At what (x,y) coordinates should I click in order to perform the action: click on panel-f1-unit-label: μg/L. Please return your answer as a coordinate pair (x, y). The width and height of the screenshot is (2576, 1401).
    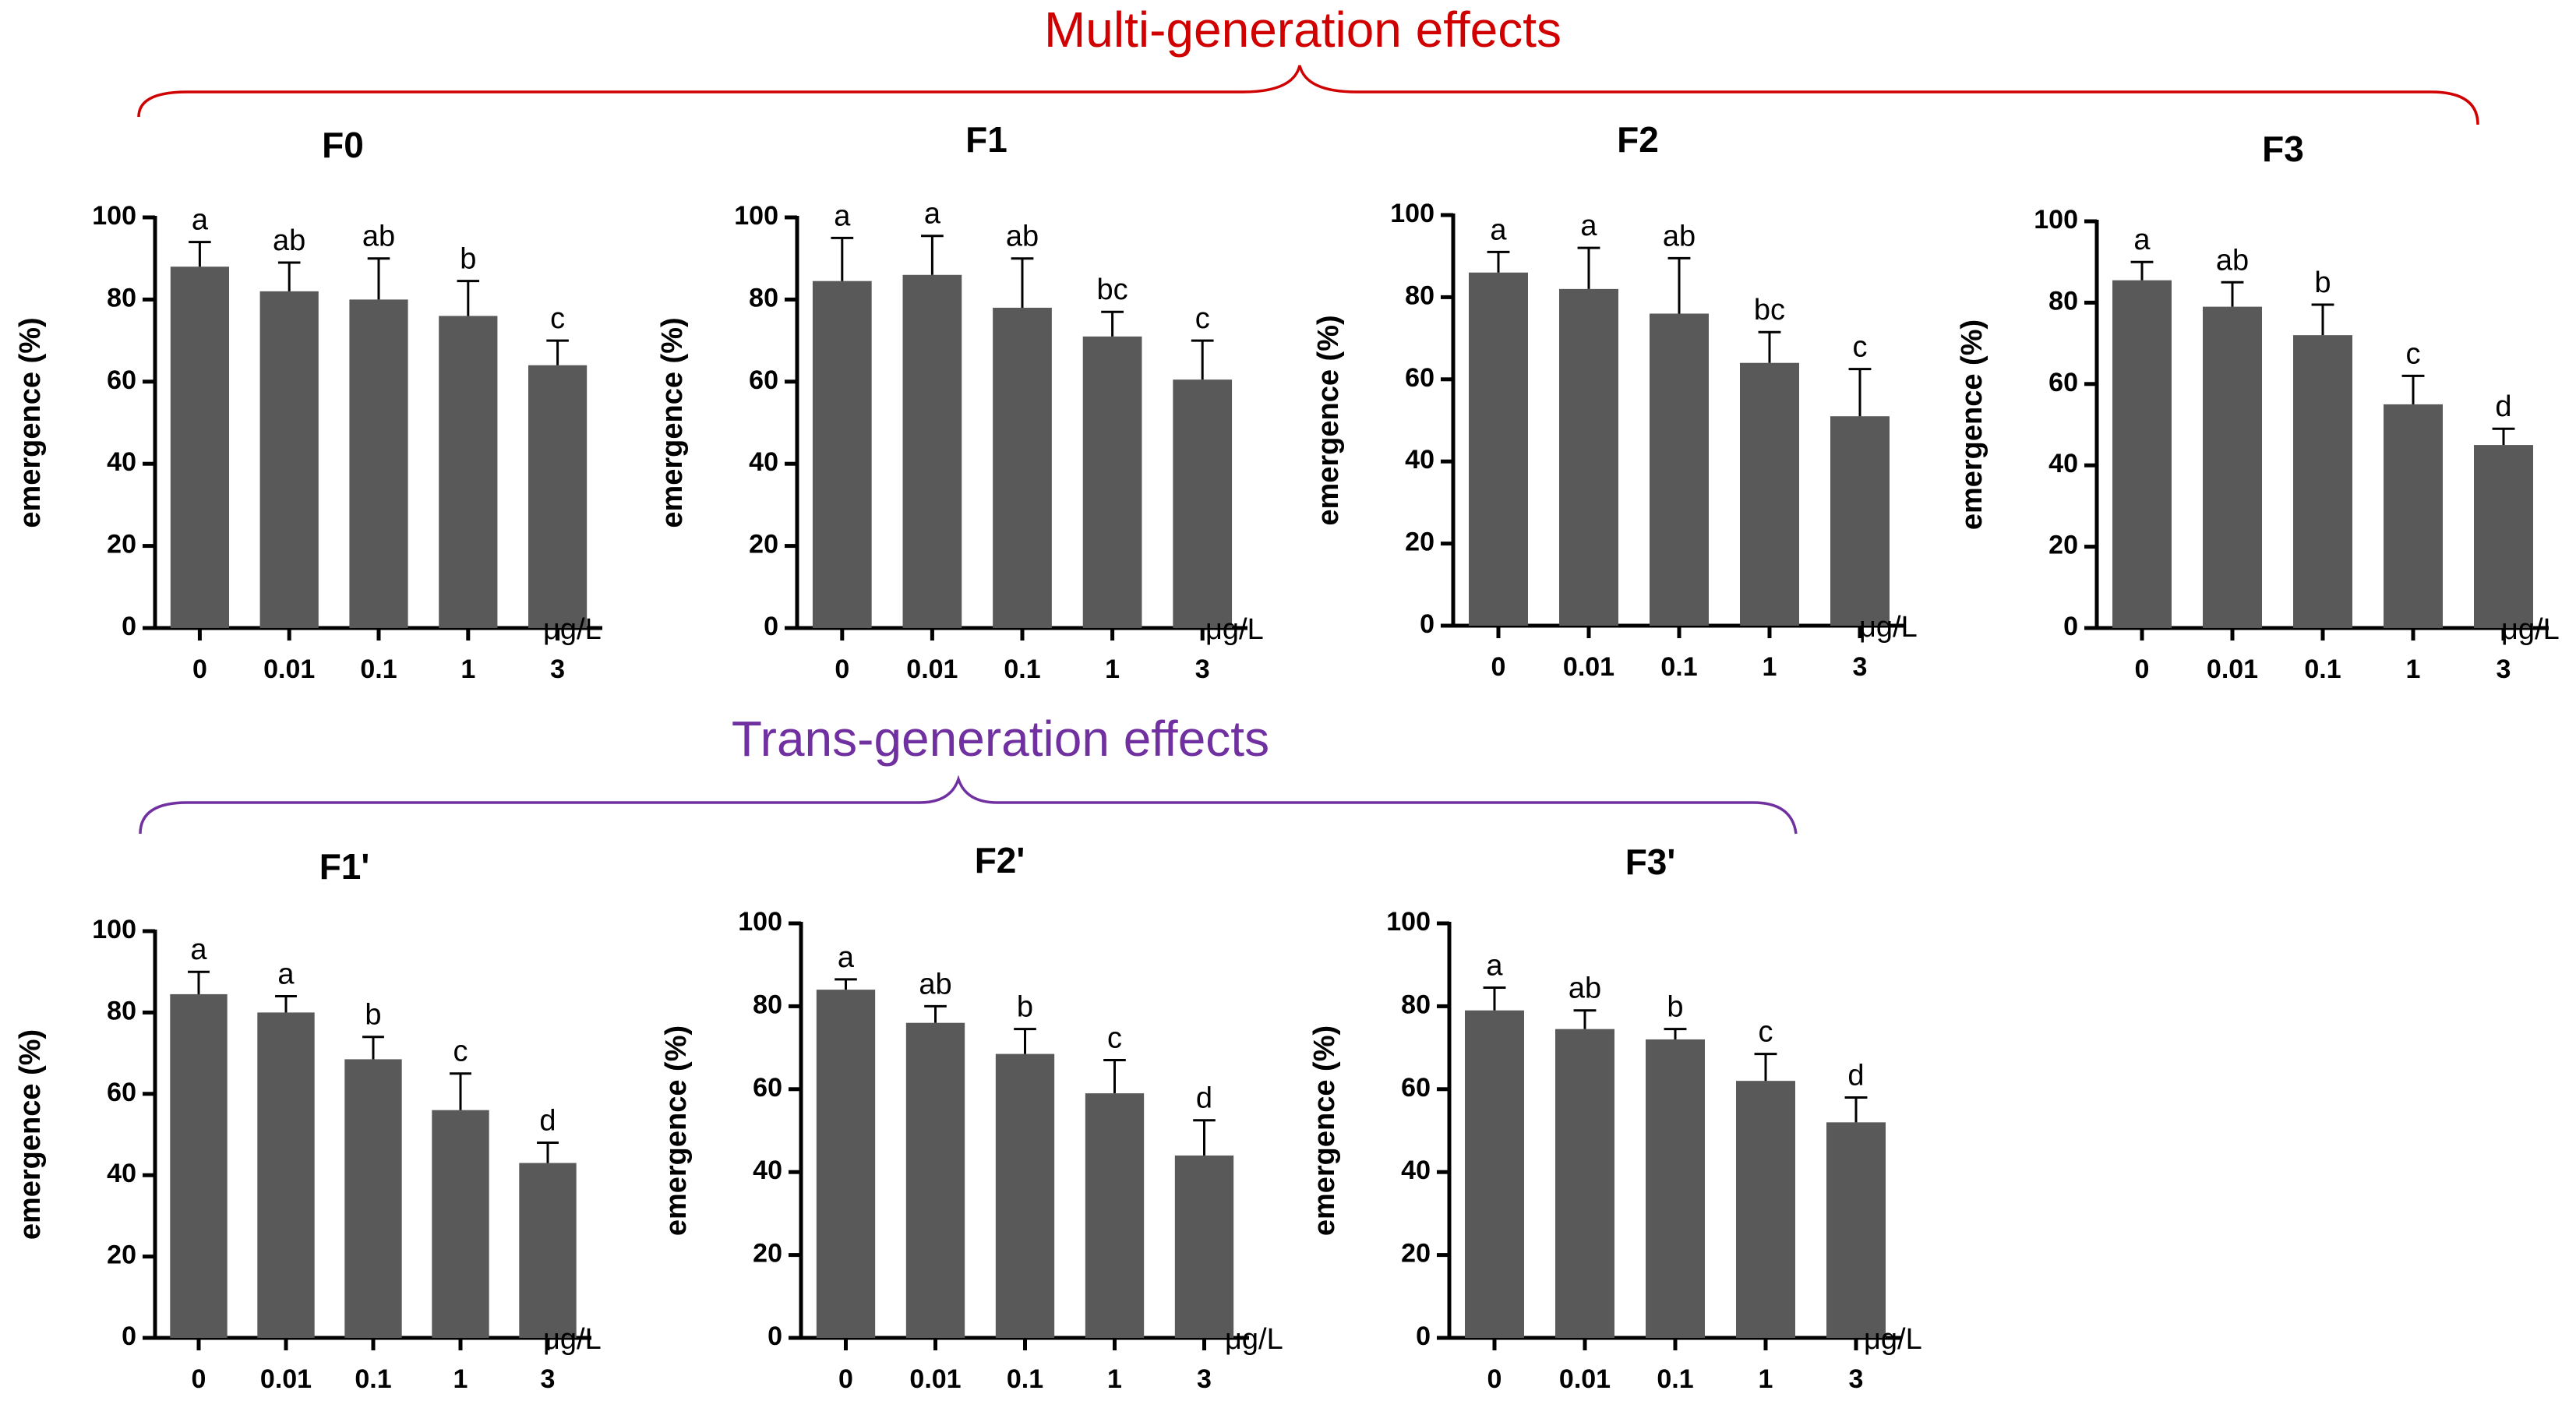
    Looking at the image, I should click on (1234, 630).